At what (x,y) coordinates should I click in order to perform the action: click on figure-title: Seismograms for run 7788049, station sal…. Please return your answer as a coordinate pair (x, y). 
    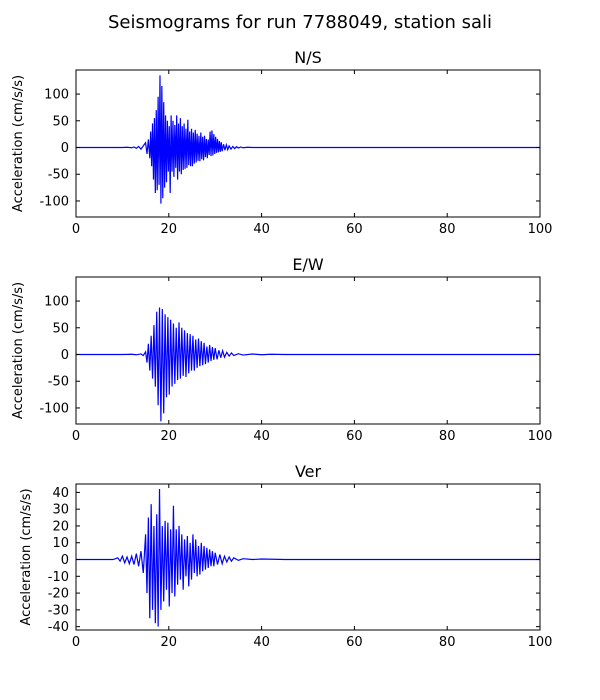
    Looking at the image, I should click on (300, 22).